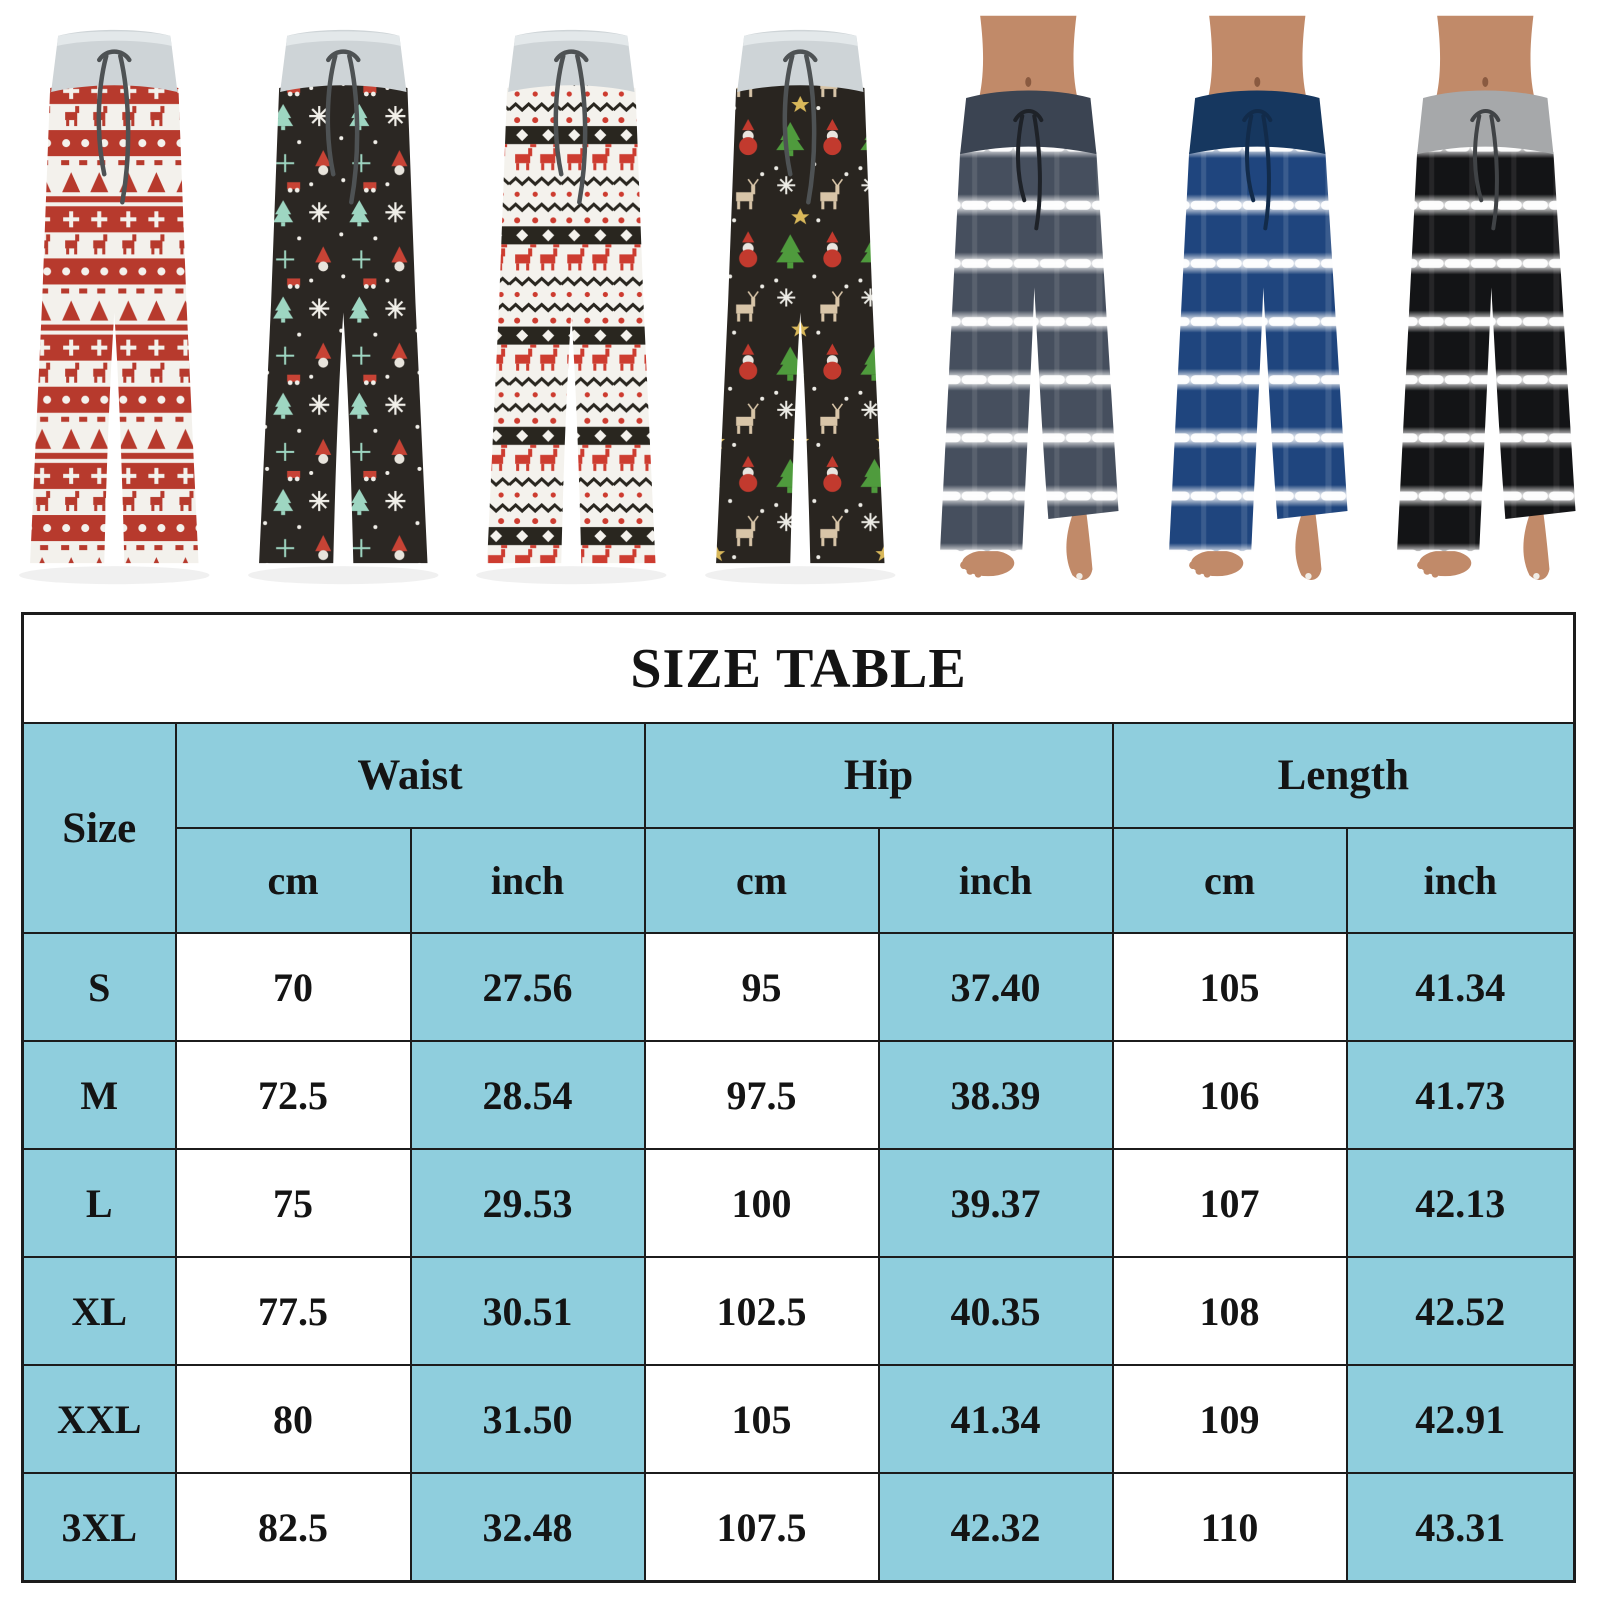  I want to click on product-image-black-santa, so click(800, 297).